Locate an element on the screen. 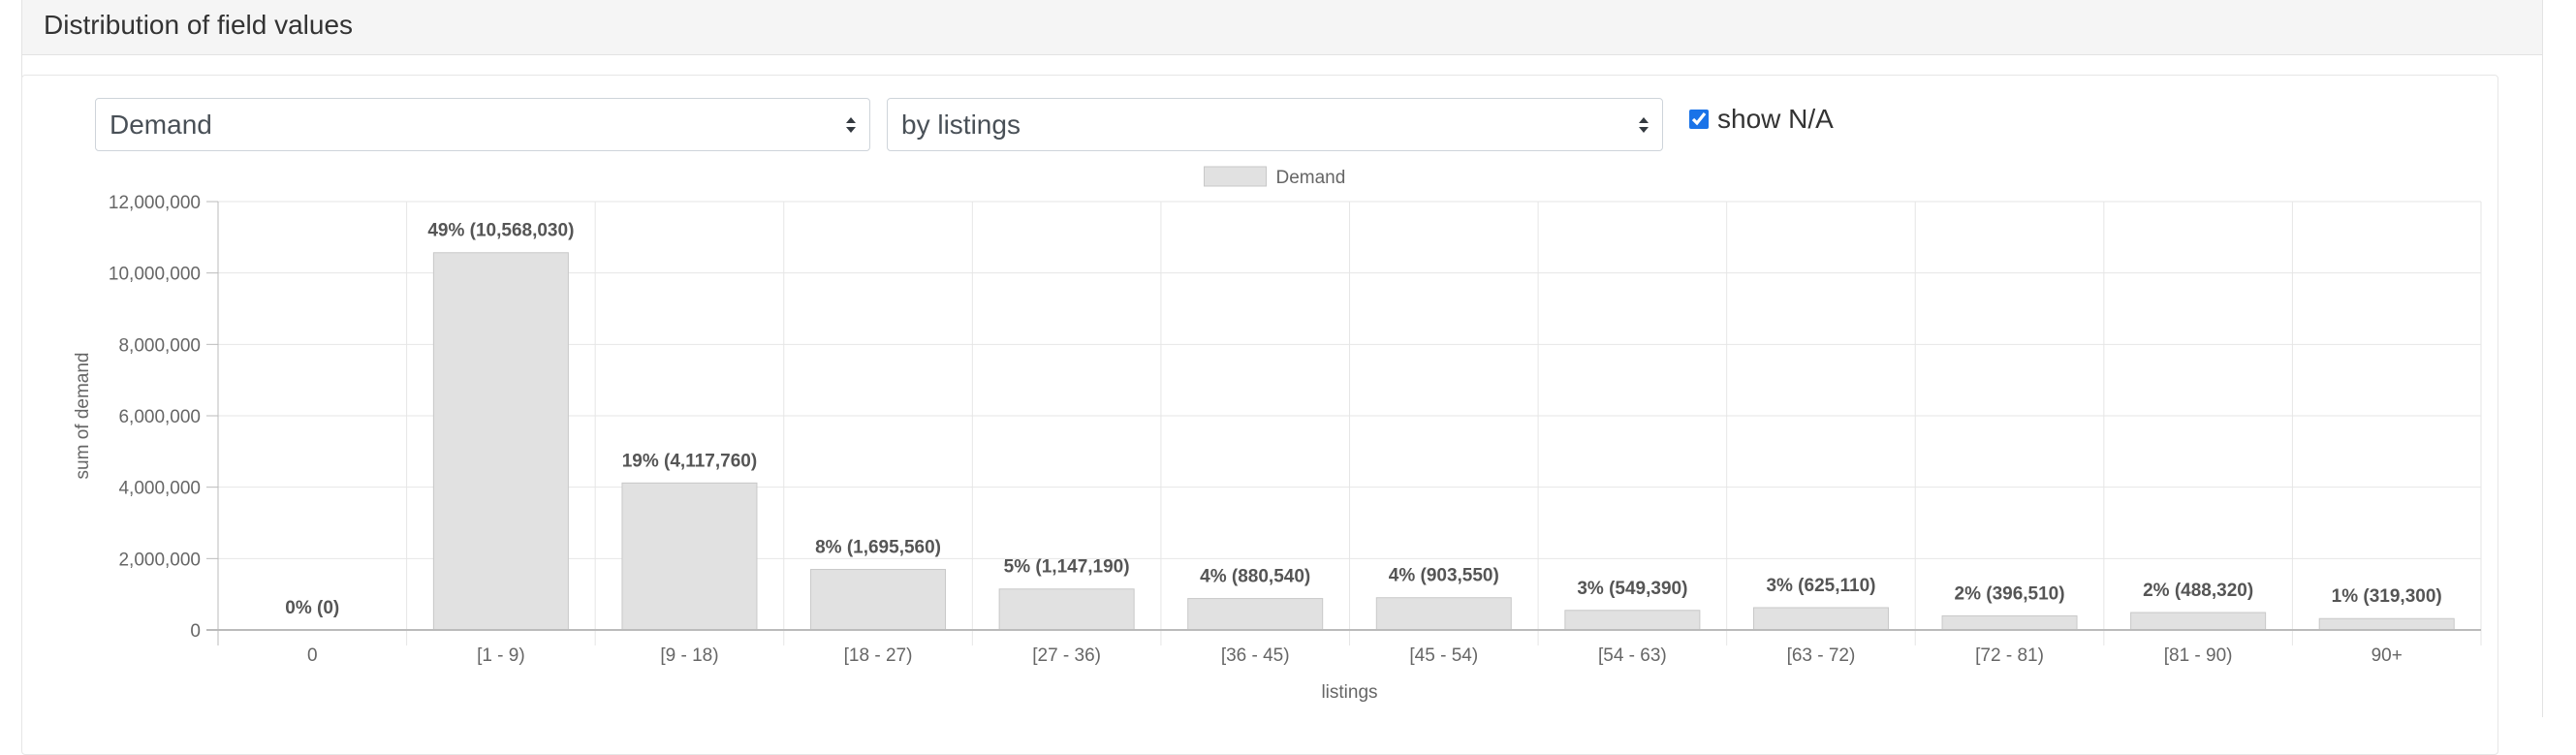  data-label: 2% (396,510) is located at coordinates (2010, 593).